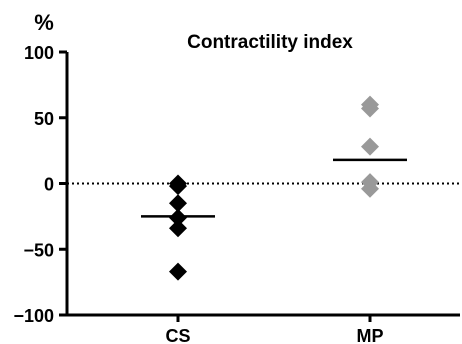  I want to click on y-tick-label: 0, so click(49, 185).